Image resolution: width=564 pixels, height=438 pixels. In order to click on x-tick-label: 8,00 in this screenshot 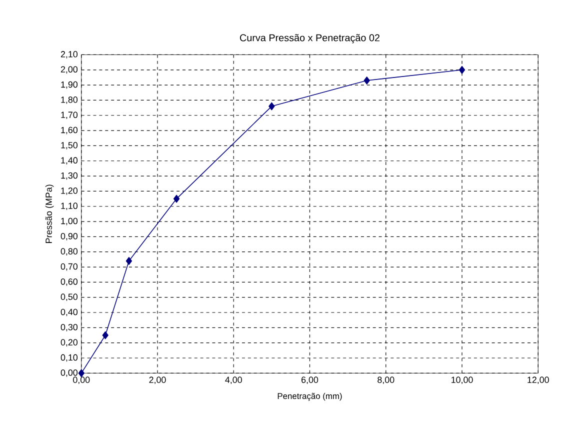, I will do `click(386, 380)`.